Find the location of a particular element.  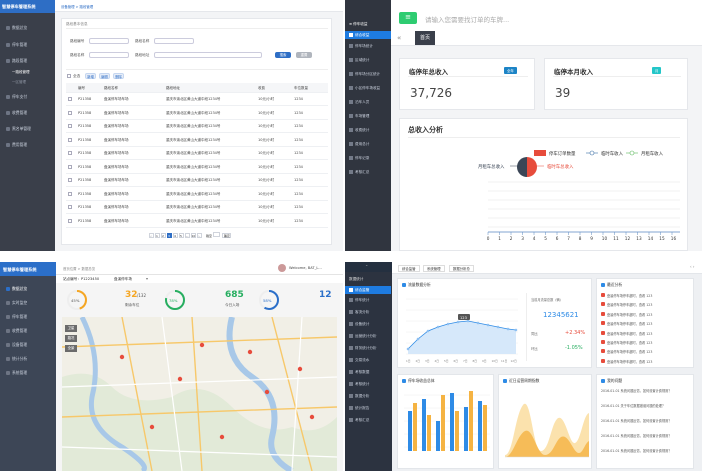

add-button: 新增 is located at coordinates (90, 76).